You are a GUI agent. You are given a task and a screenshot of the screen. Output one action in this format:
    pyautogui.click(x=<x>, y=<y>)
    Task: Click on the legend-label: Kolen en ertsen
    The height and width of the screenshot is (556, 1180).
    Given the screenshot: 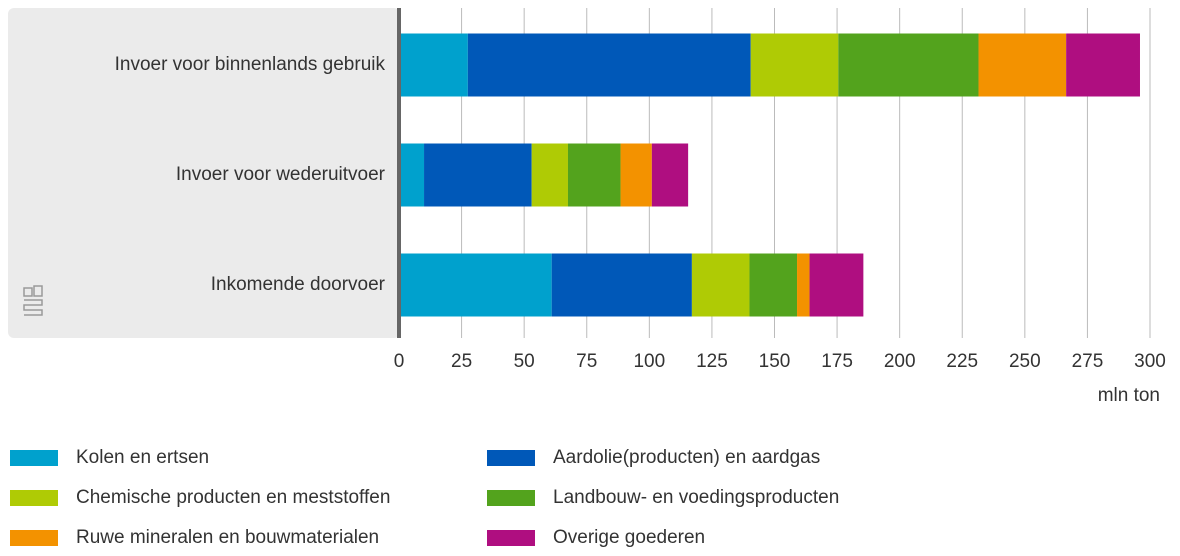 What is the action you would take?
    pyautogui.click(x=142, y=457)
    